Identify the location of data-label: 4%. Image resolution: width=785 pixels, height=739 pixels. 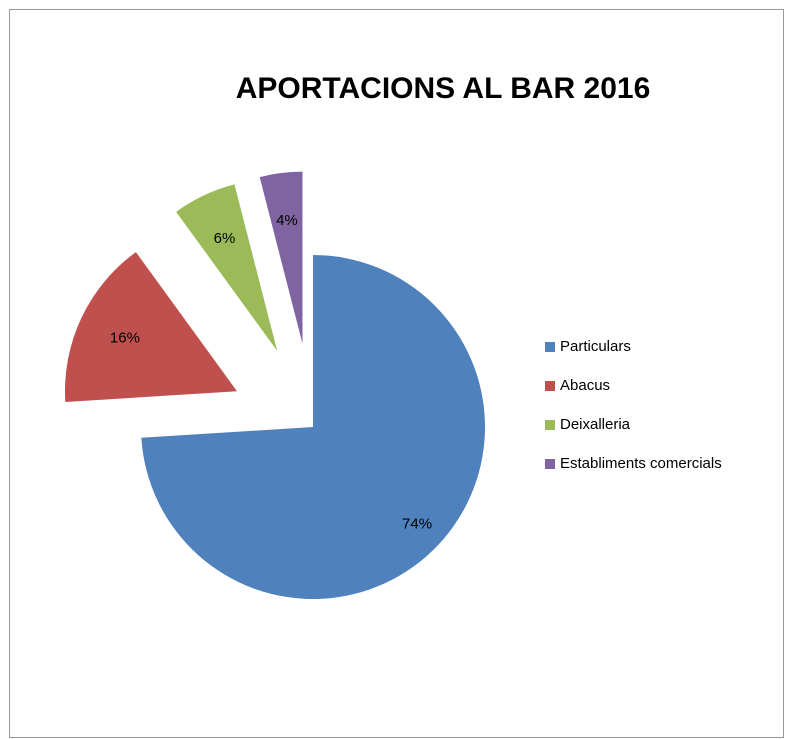
(287, 220).